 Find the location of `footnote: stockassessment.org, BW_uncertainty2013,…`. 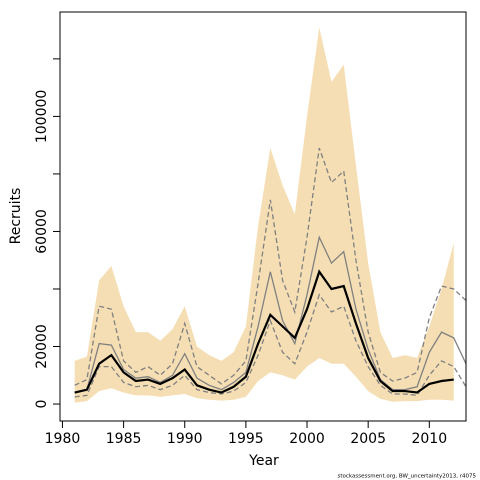

footnote: stockassessment.org, BW_uncertainty2013,… is located at coordinates (407, 477).